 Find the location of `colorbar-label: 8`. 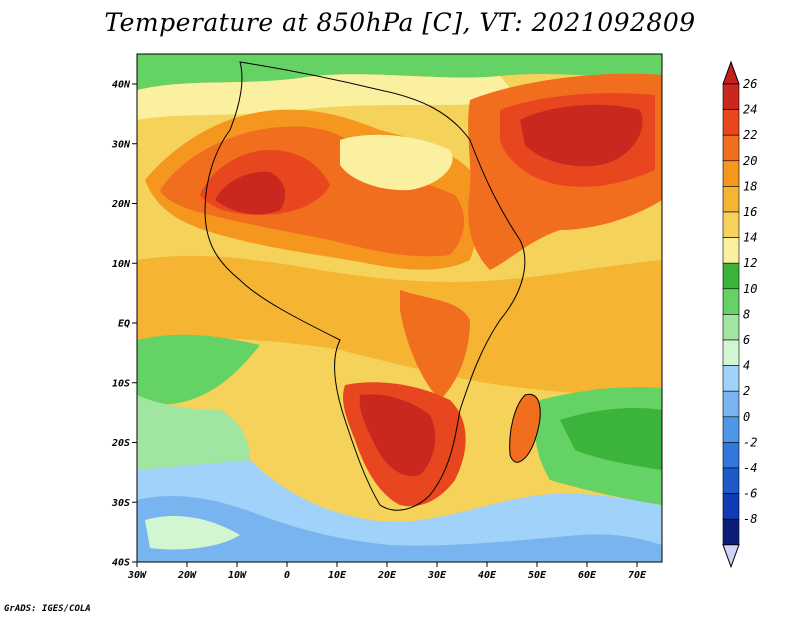

colorbar-label: 8 is located at coordinates (746, 314).